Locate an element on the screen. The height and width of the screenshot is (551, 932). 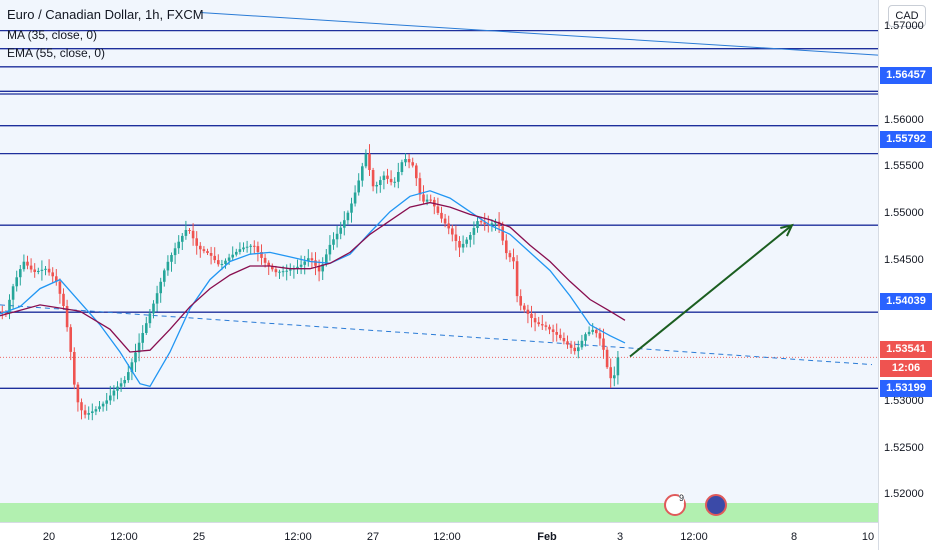
price-label-l1: 1.56457 is located at coordinates (906, 75).